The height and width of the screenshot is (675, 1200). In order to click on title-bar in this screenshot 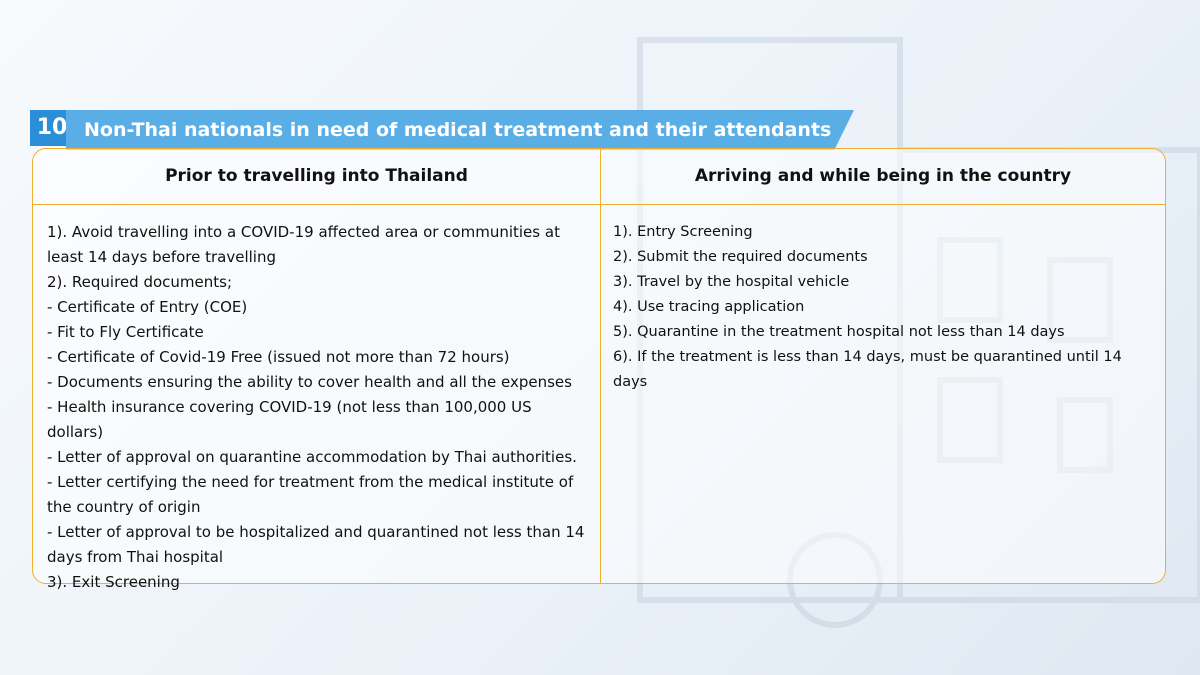, I will do `click(460, 130)`.